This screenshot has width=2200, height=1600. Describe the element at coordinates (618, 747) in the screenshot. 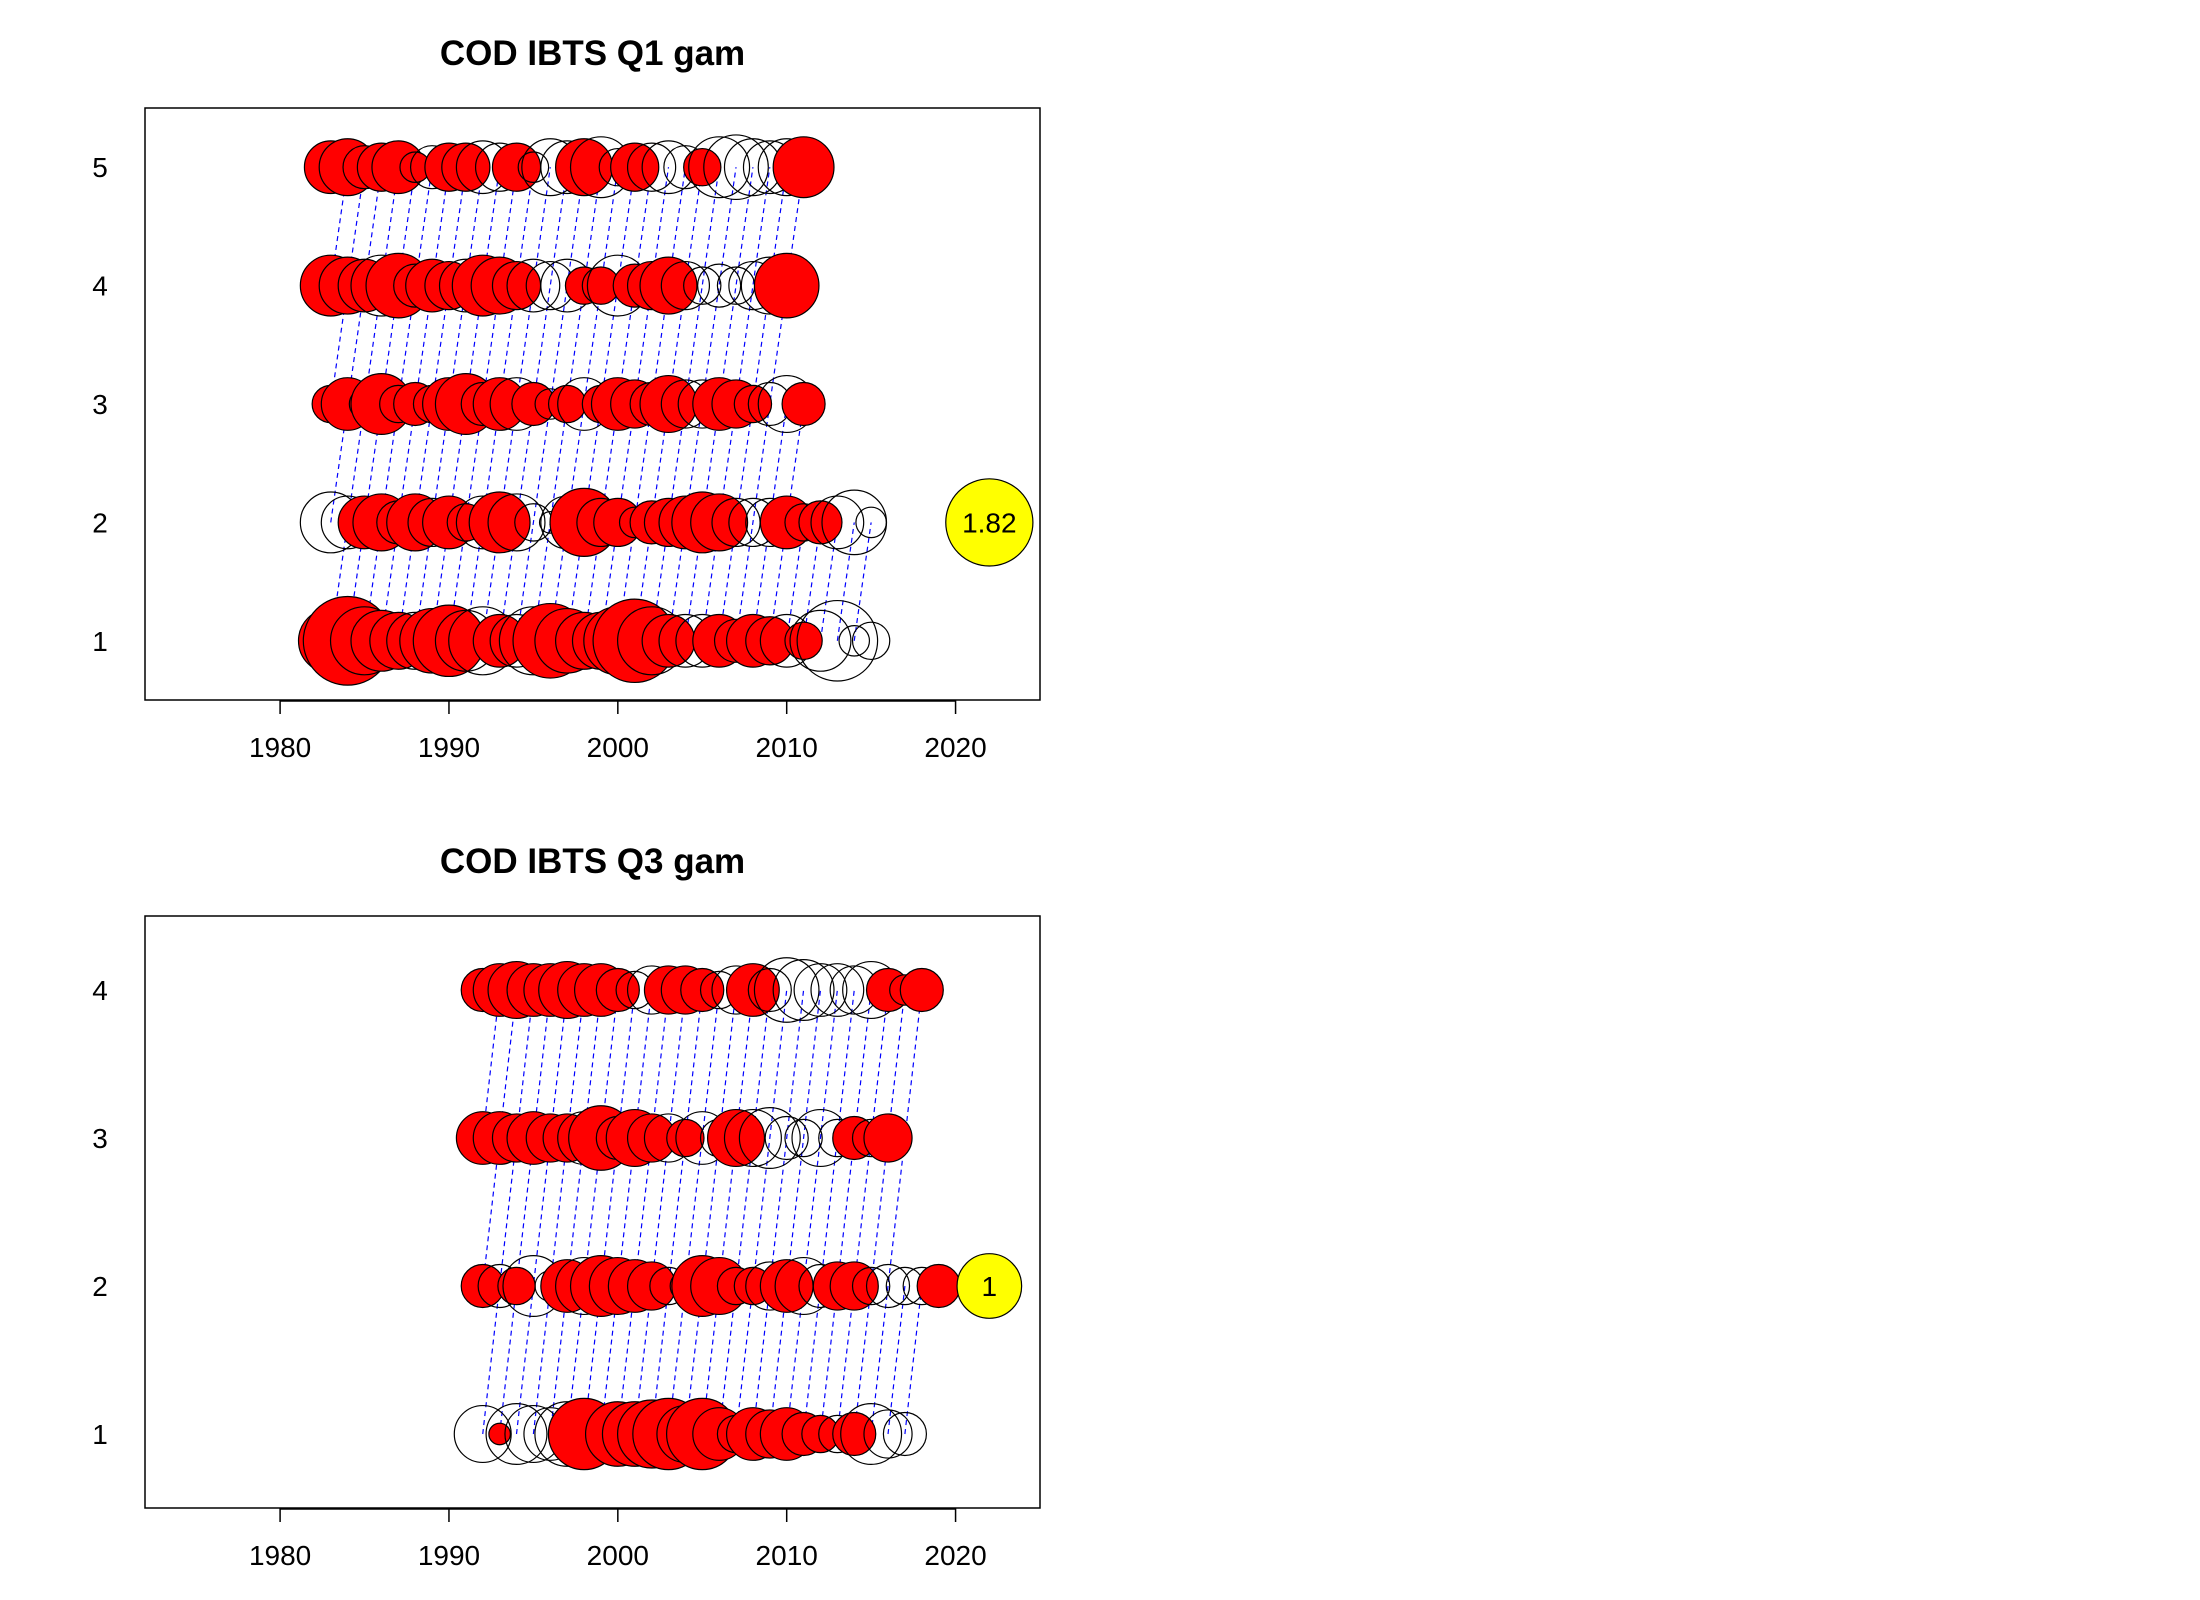

I see `x-tick-label: 2000` at that location.